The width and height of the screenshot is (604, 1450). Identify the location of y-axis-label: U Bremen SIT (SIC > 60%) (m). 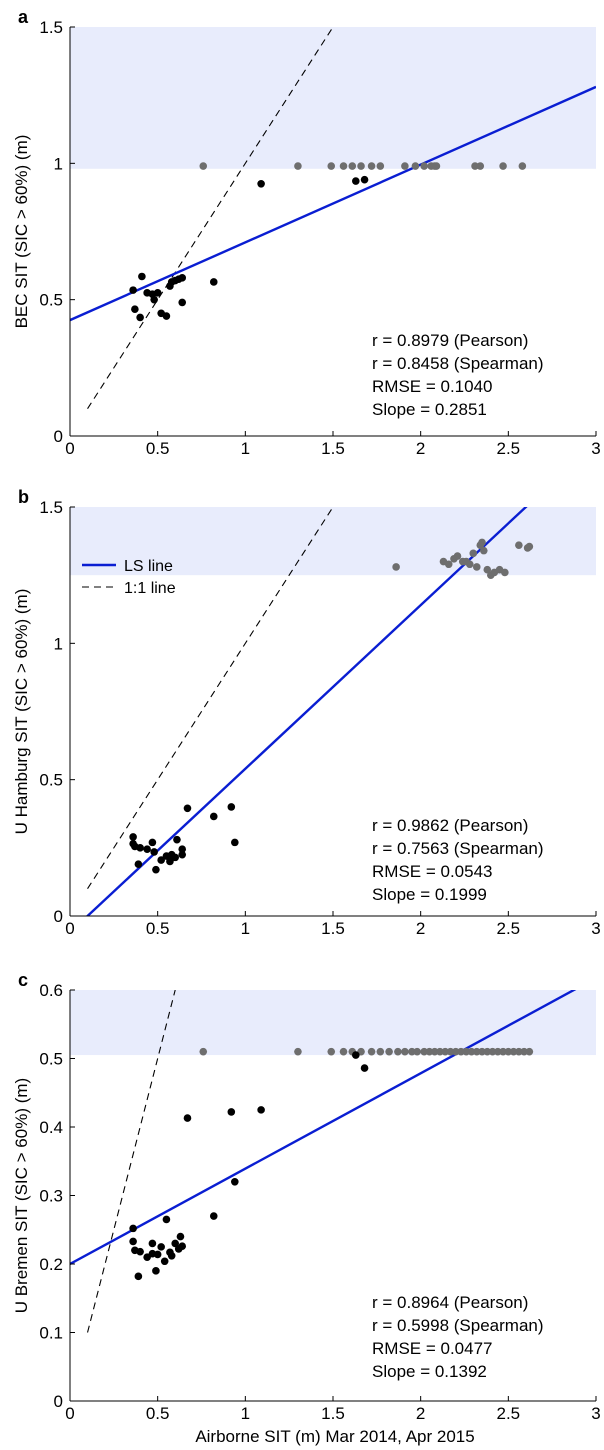
(21, 1195).